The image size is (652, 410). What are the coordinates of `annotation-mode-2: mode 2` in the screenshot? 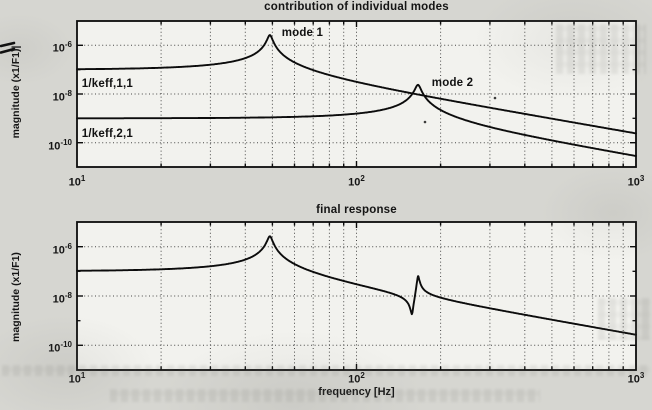 It's located at (452, 83).